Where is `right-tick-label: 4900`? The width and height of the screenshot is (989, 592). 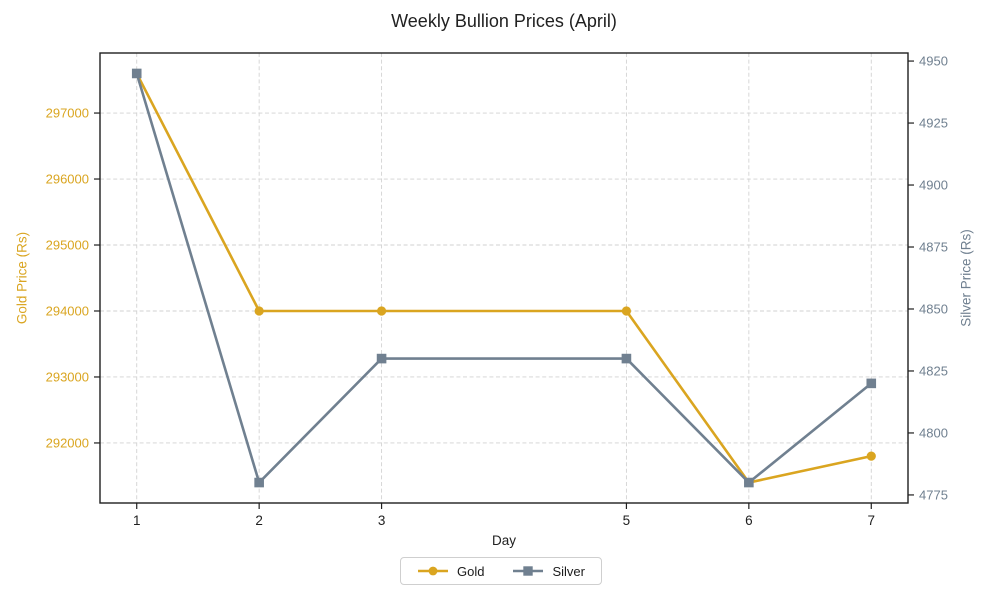
right-tick-label: 4900 is located at coordinates (933, 185).